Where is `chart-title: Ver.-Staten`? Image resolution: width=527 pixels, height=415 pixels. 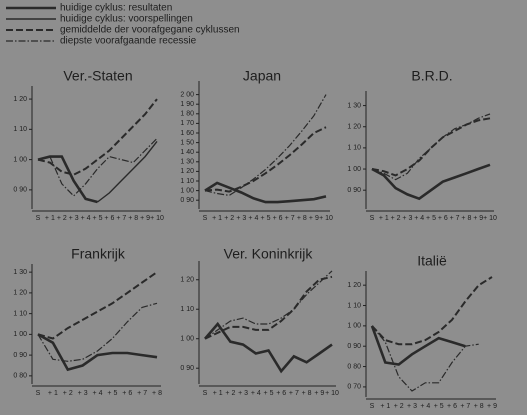
chart-title: Ver.-Staten is located at coordinates (97, 76).